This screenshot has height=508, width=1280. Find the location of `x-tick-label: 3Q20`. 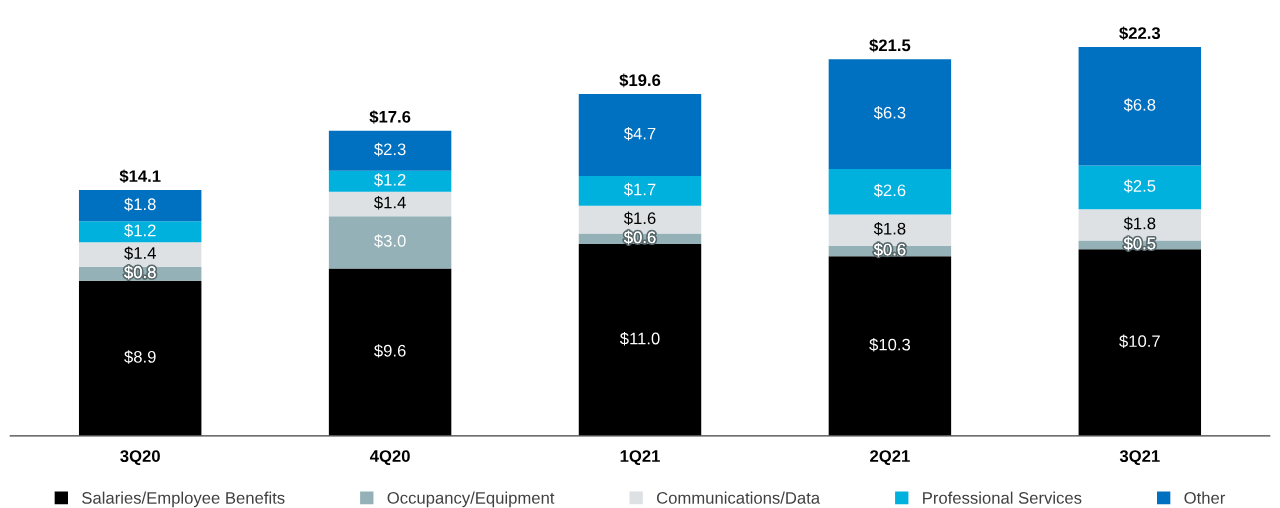

x-tick-label: 3Q20 is located at coordinates (140, 458).